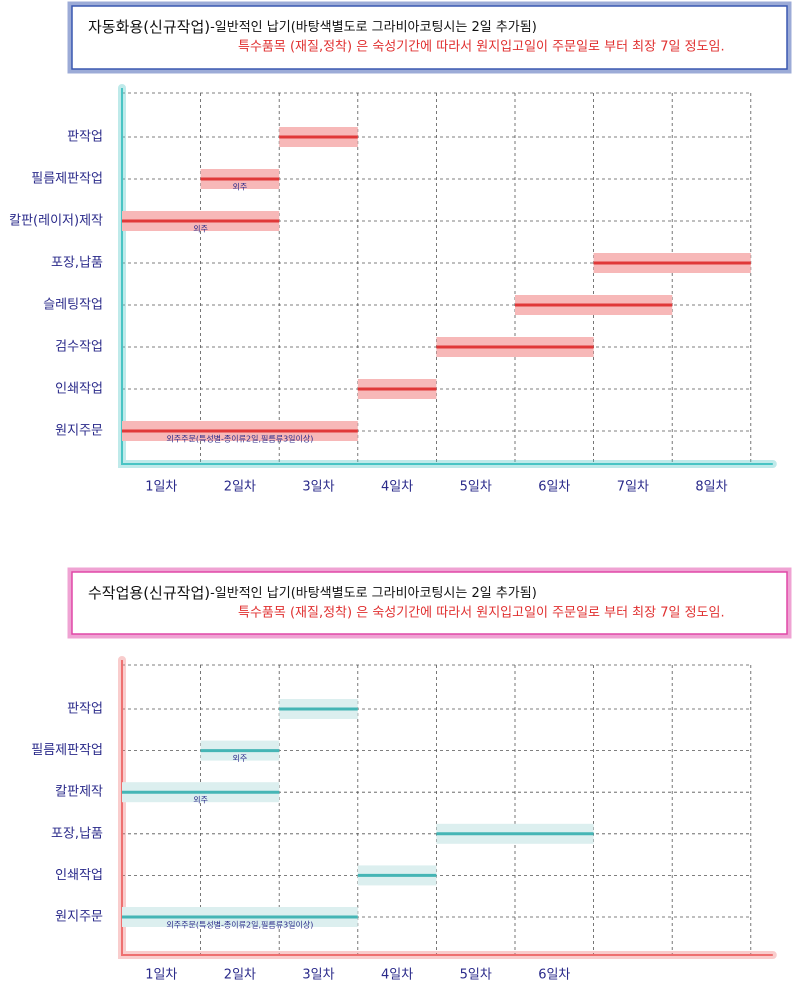  I want to click on task-label: 칼판(레이저)제작, so click(56, 221).